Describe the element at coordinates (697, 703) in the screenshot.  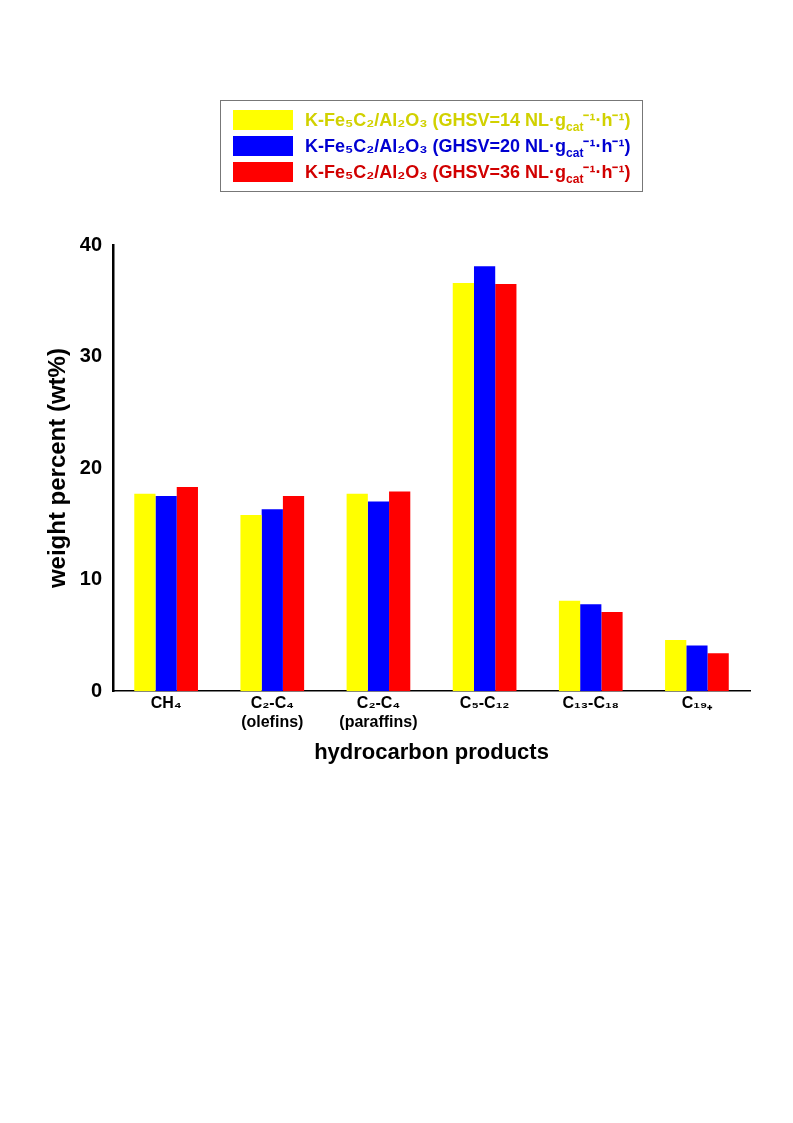
I see `x-tick-label: C₁₉₊` at that location.